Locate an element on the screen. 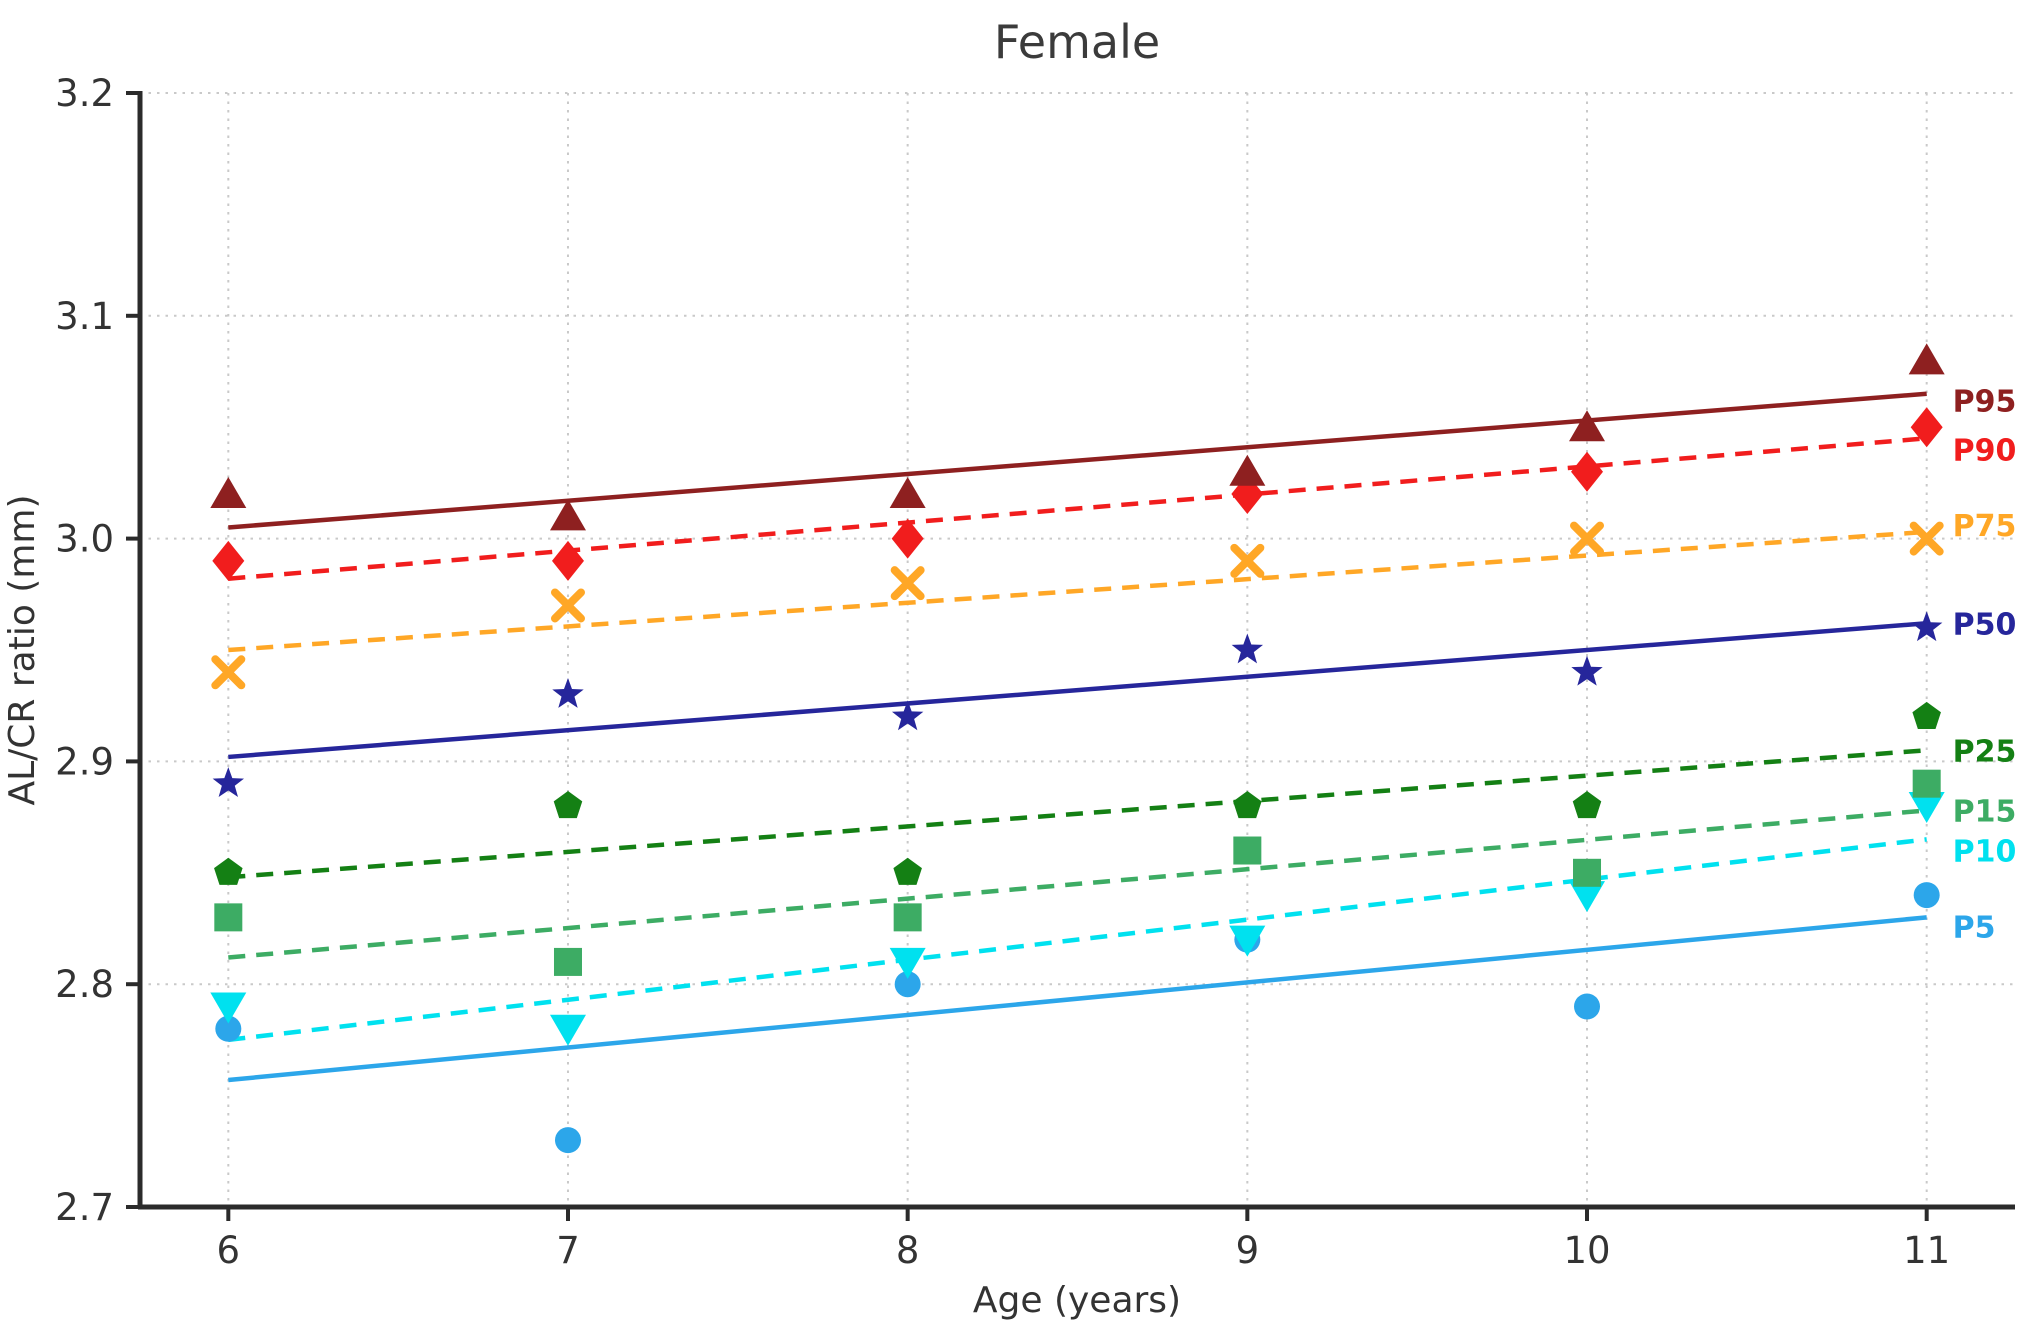 Image resolution: width=2041 pixels, height=1334 pixels. trend-line-P10 is located at coordinates (1077, 940).